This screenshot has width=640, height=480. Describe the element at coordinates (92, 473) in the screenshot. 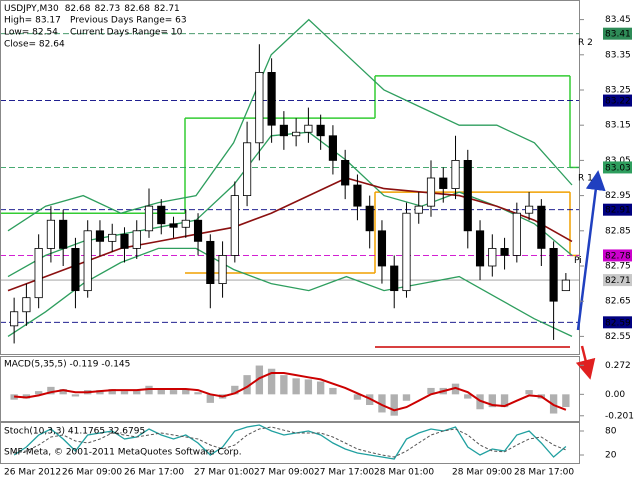

I see `x-tick-label: 26 Mar 09:00` at that location.